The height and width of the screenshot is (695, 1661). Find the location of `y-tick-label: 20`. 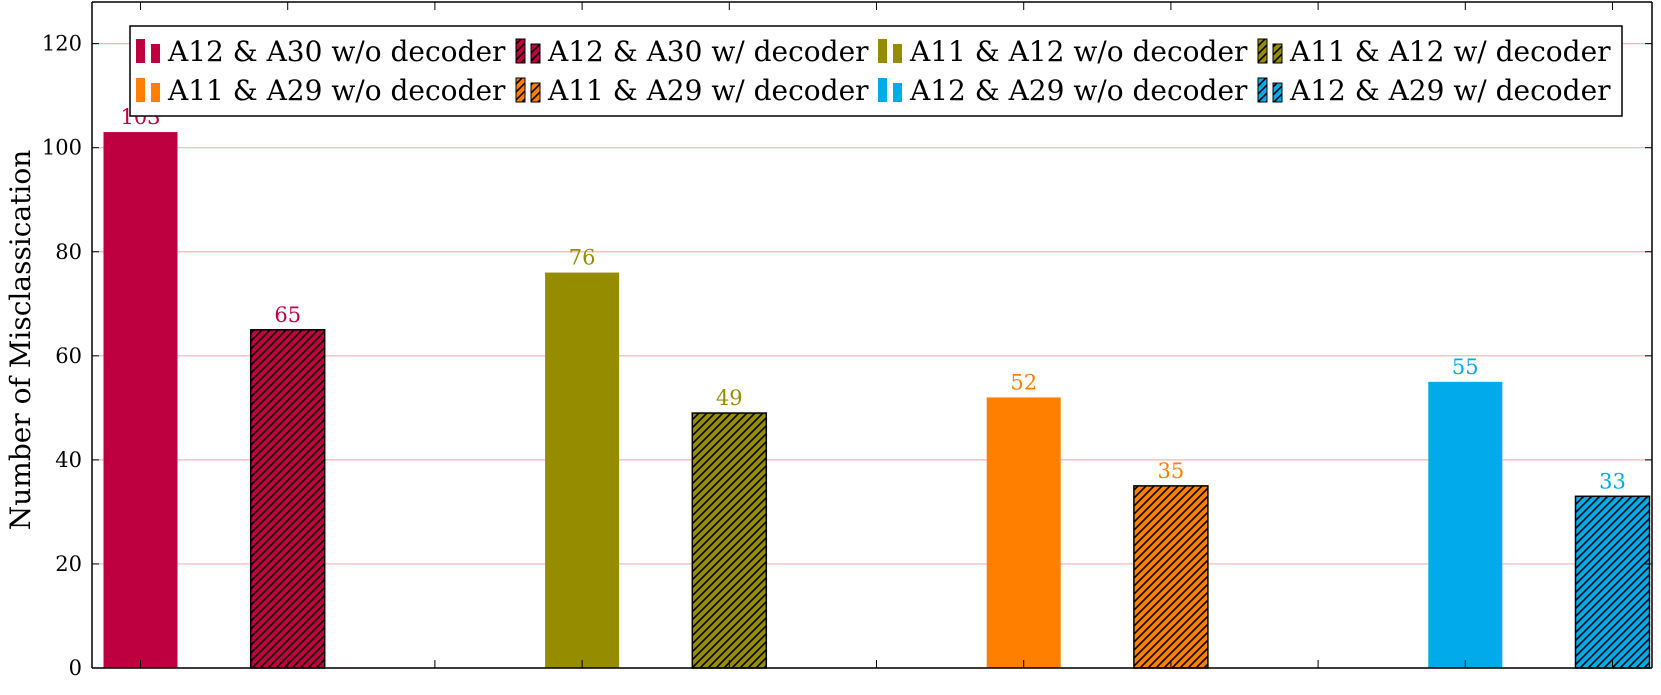

y-tick-label: 20 is located at coordinates (68, 564).